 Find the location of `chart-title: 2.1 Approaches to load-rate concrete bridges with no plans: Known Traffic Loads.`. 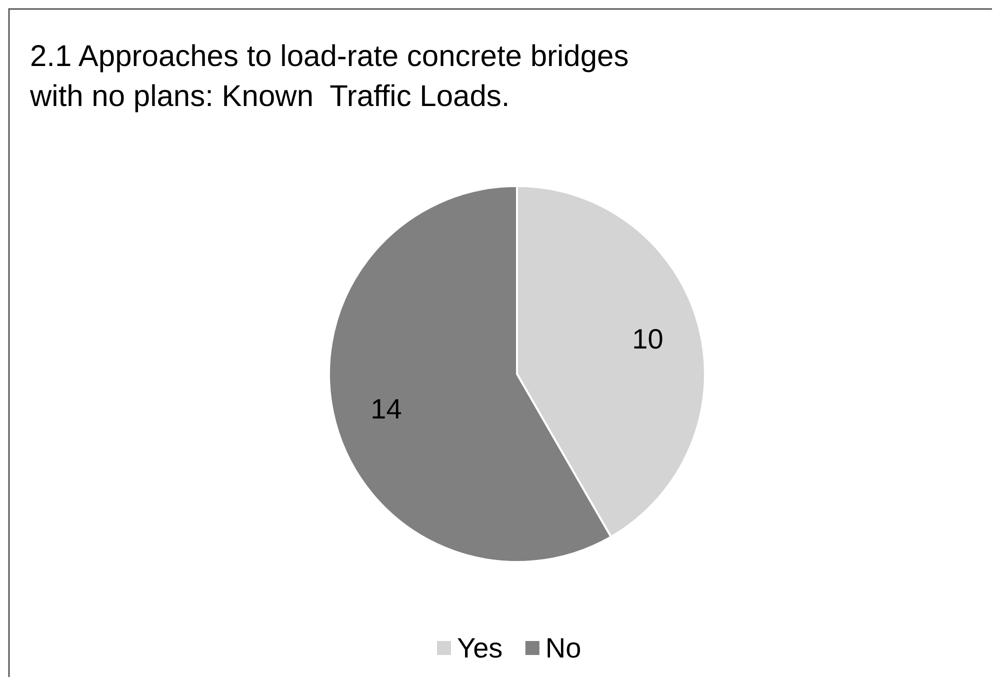

chart-title: 2.1 Approaches to load-rate concrete bridges with no plans: Known Traffic Loads. is located at coordinates (329, 76).